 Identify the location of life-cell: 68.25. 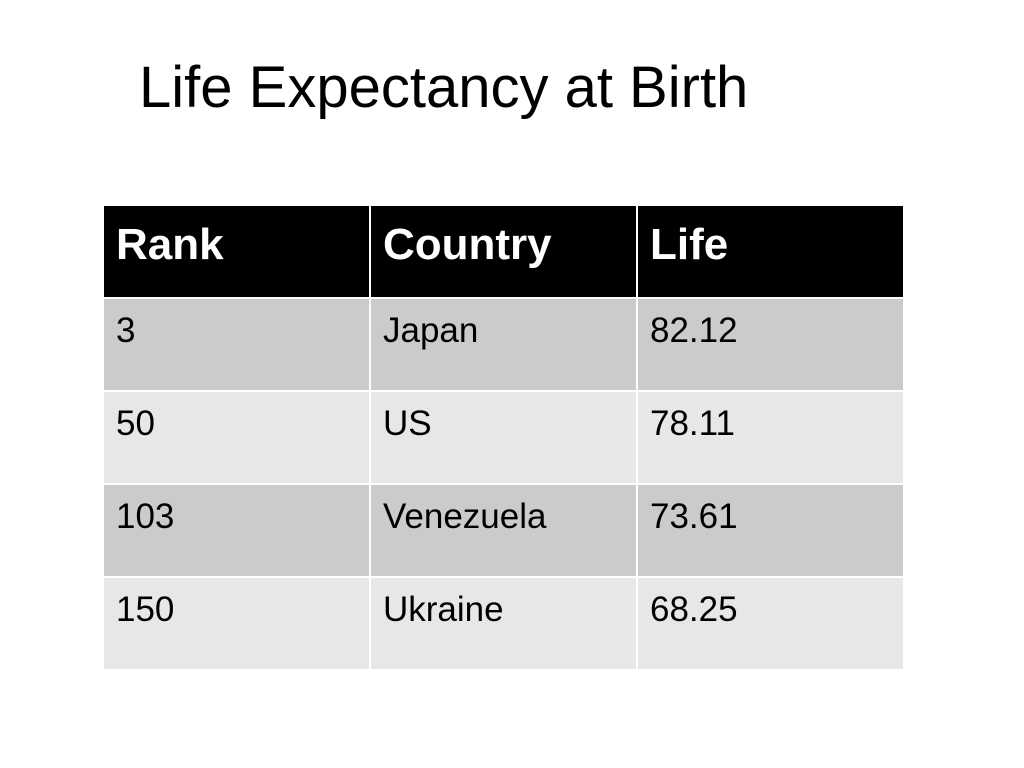
(770, 623).